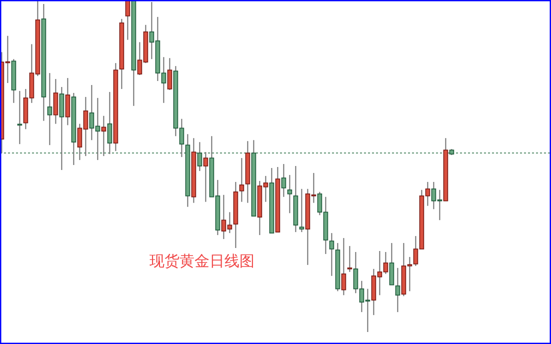 This screenshot has width=551, height=344. I want to click on annotation: 现货黄金日线图, so click(202, 261).